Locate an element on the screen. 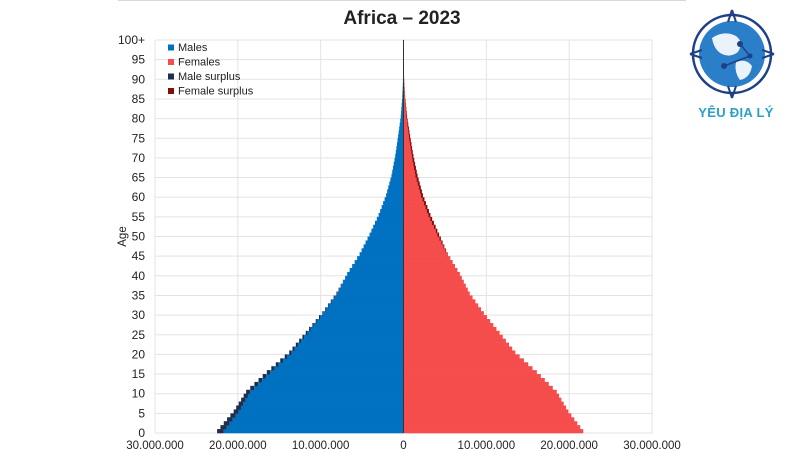 This screenshot has width=800, height=450. y-tick-label: 35 is located at coordinates (139, 295).